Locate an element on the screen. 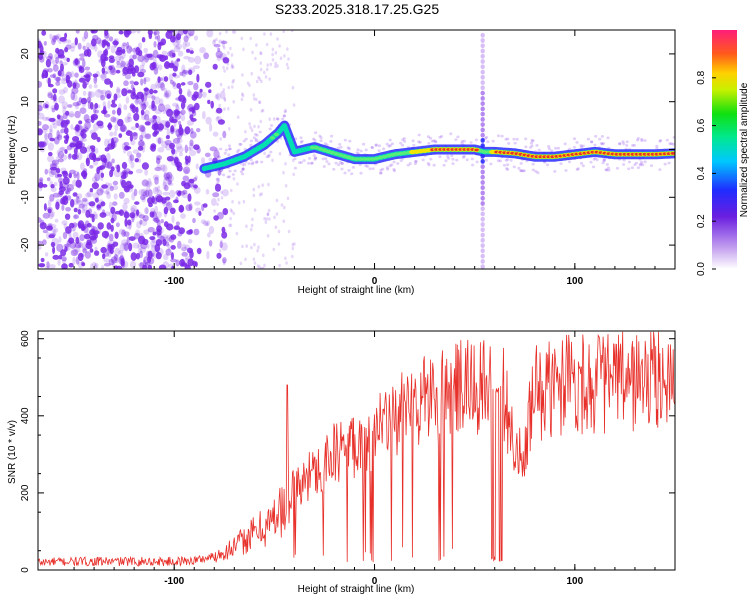 Image resolution: width=750 pixels, height=600 pixels. colorbar-tick-label: 0.6 is located at coordinates (701, 125).